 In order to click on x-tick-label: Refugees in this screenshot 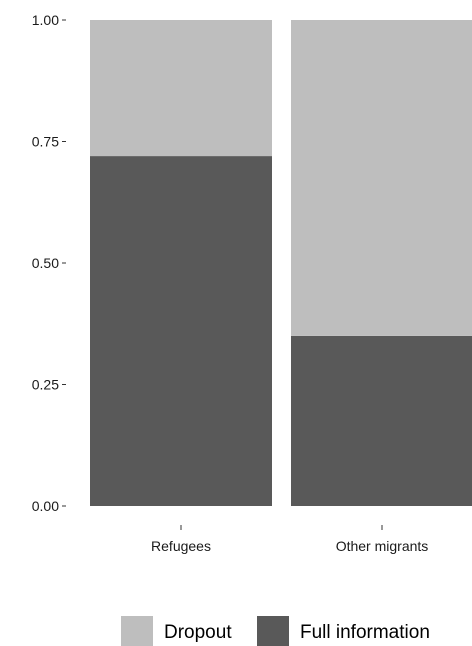, I will do `click(181, 546)`.